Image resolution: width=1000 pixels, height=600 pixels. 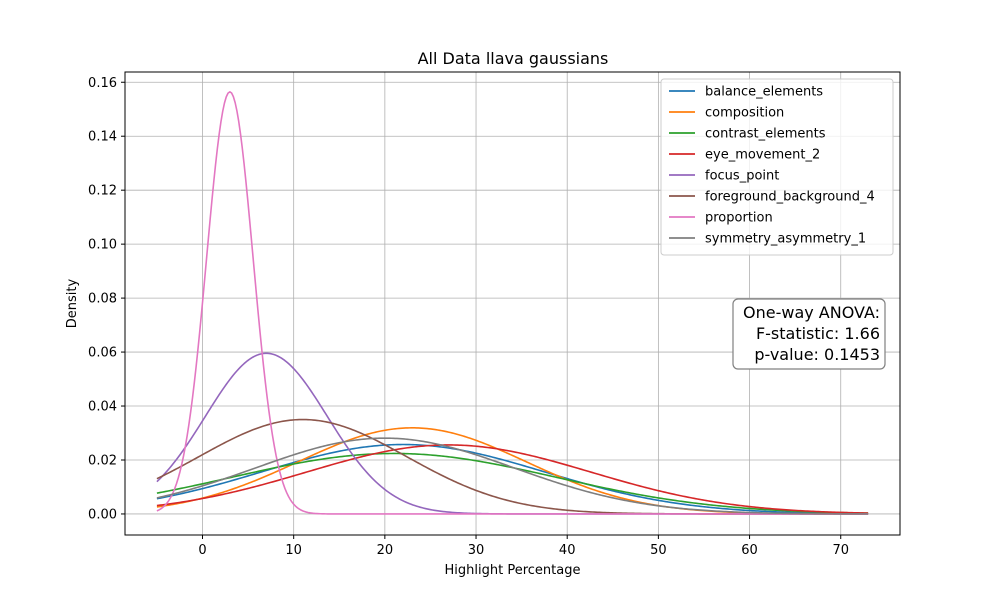 What do you see at coordinates (764, 92) in the screenshot?
I see `legend-label-balance-elements: balance_elements` at bounding box center [764, 92].